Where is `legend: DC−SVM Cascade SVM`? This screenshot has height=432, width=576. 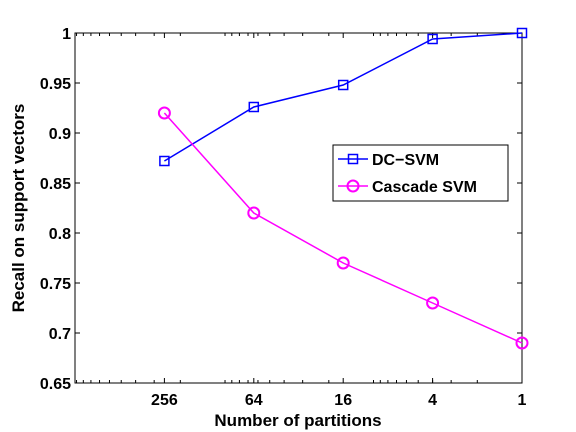 legend: DC−SVM Cascade SVM is located at coordinates (420, 173).